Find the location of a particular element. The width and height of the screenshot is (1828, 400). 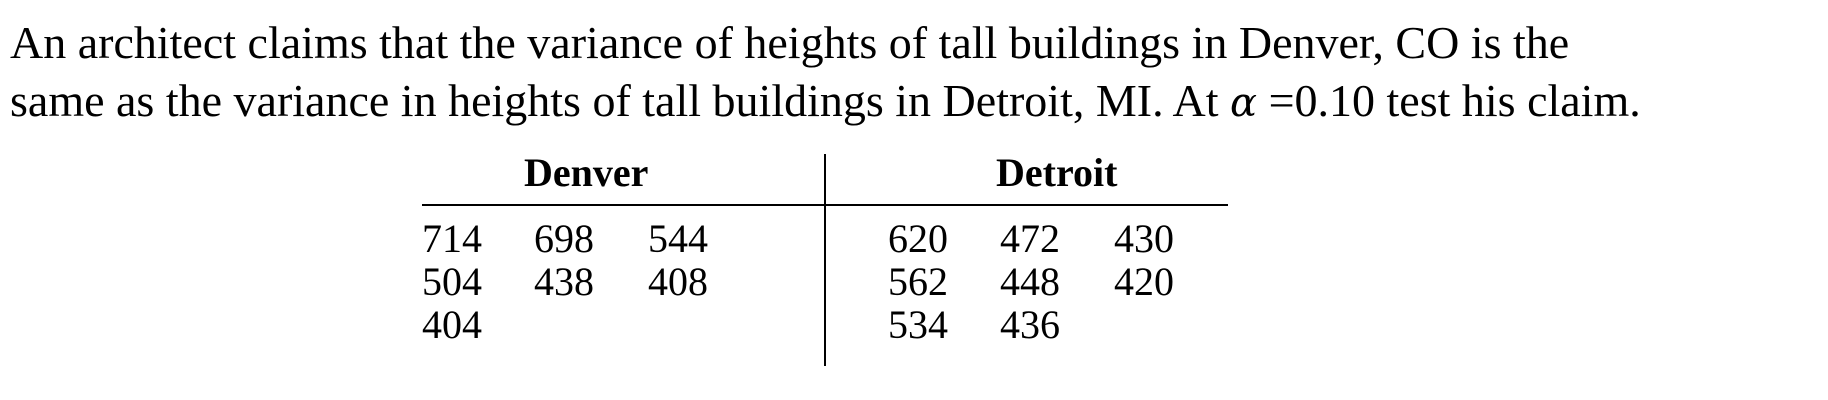

header-denver: Denver is located at coordinates (586, 172).